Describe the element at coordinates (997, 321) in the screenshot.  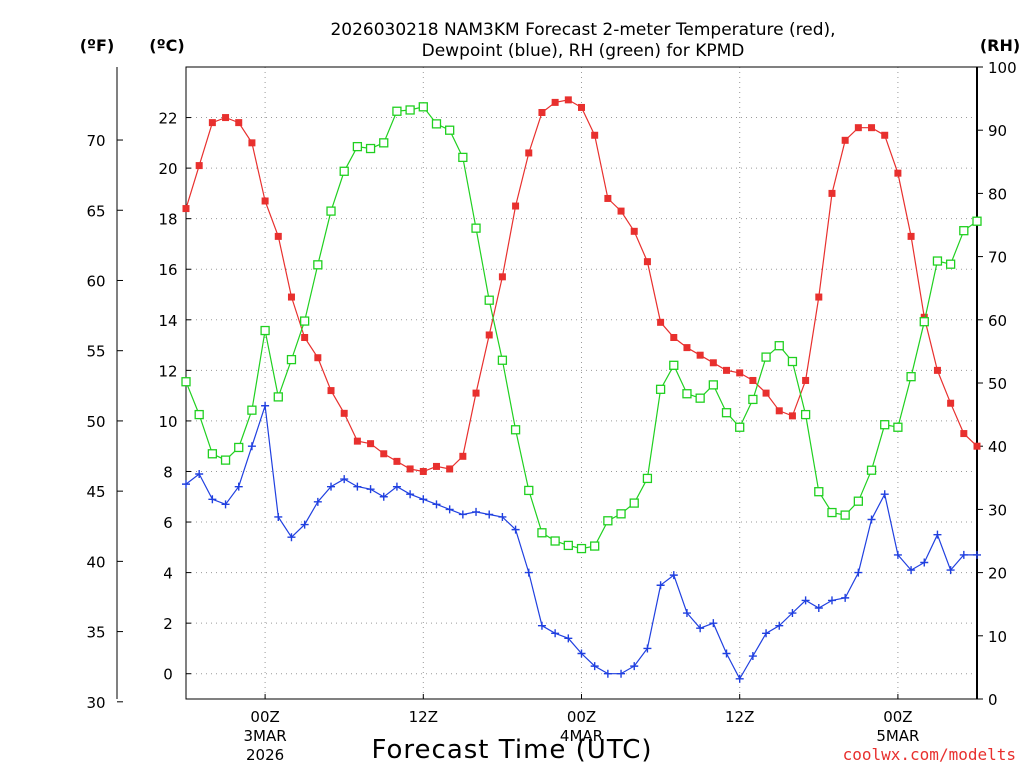
I see `rh-tick-label: 60` at that location.